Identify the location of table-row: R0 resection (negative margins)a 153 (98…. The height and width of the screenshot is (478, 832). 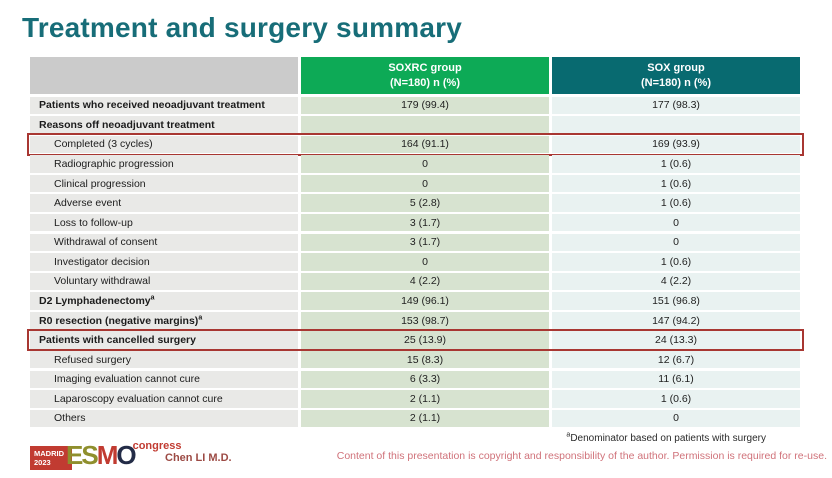
(415, 320).